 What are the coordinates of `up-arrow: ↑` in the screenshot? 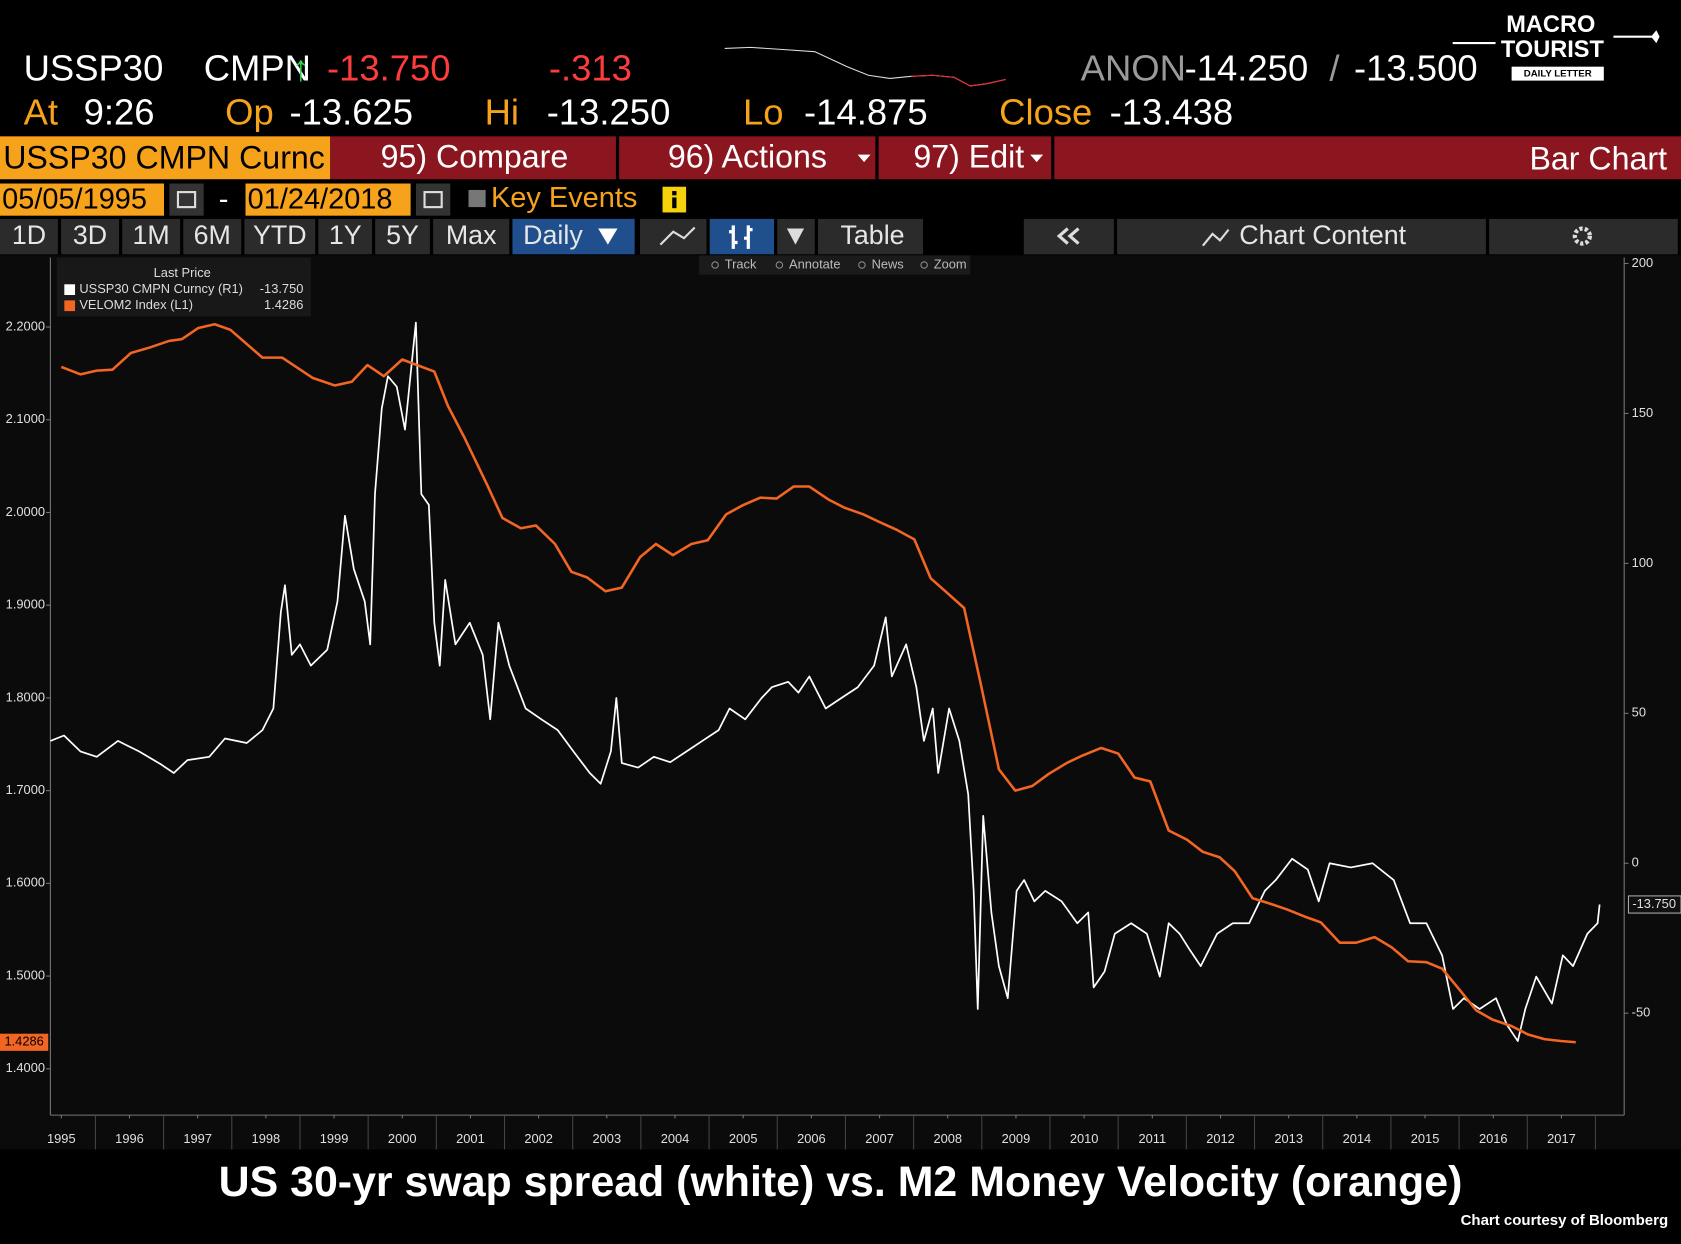 It's located at (301, 68).